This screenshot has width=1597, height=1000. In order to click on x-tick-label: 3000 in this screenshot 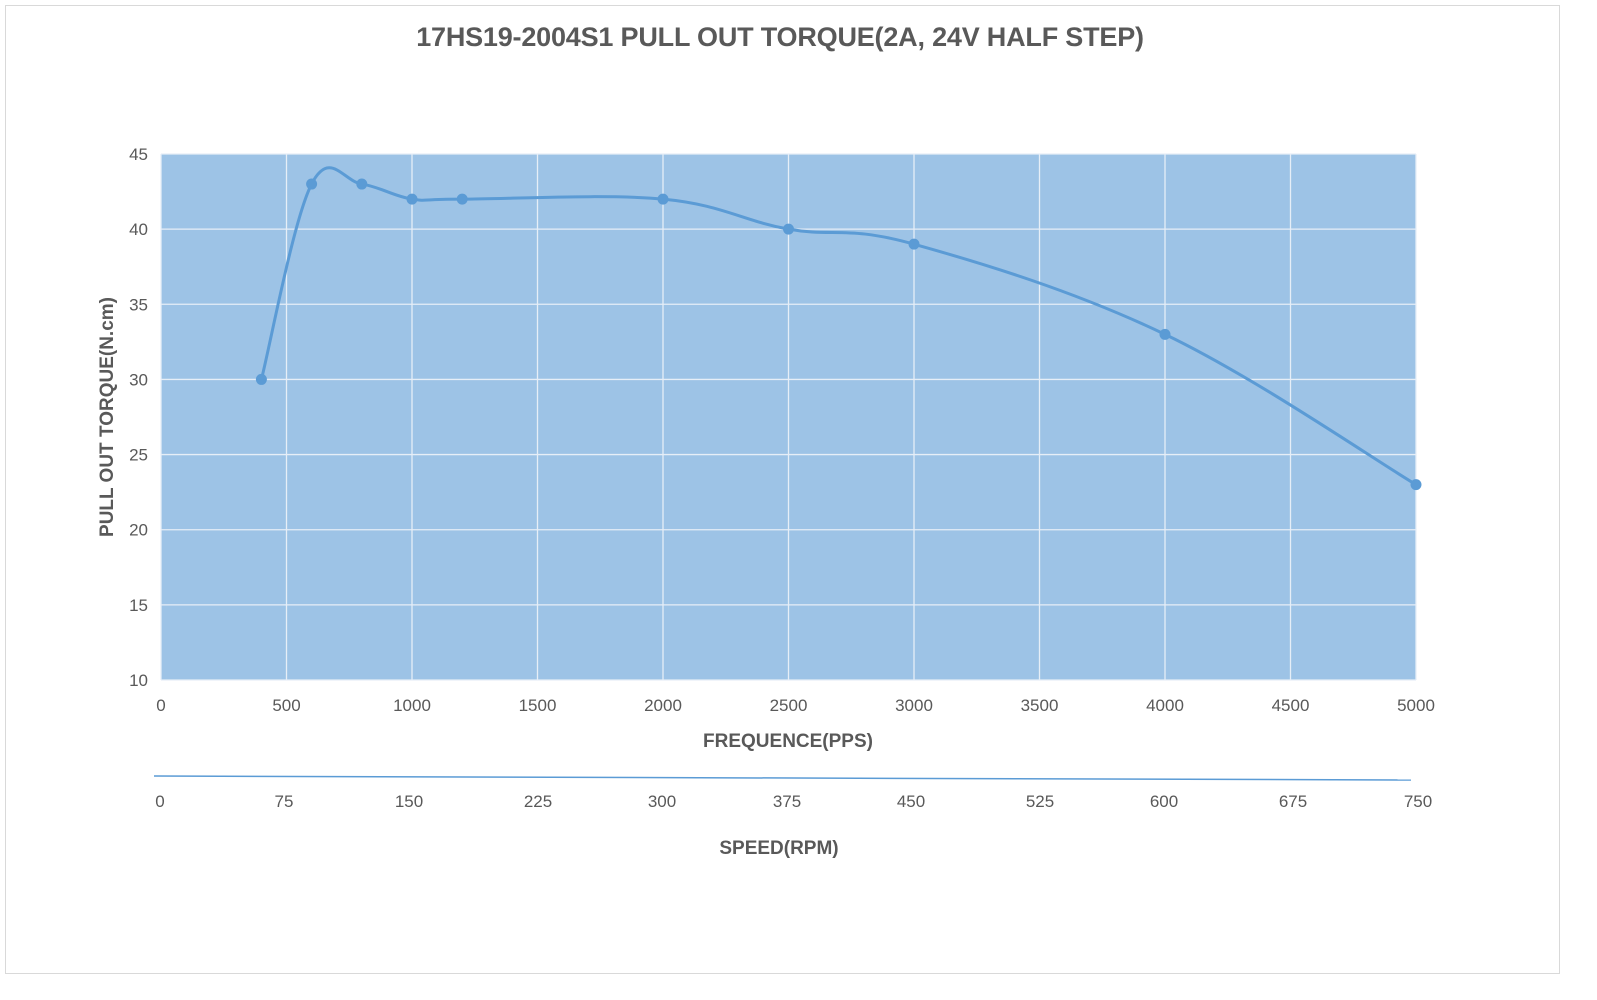, I will do `click(914, 705)`.